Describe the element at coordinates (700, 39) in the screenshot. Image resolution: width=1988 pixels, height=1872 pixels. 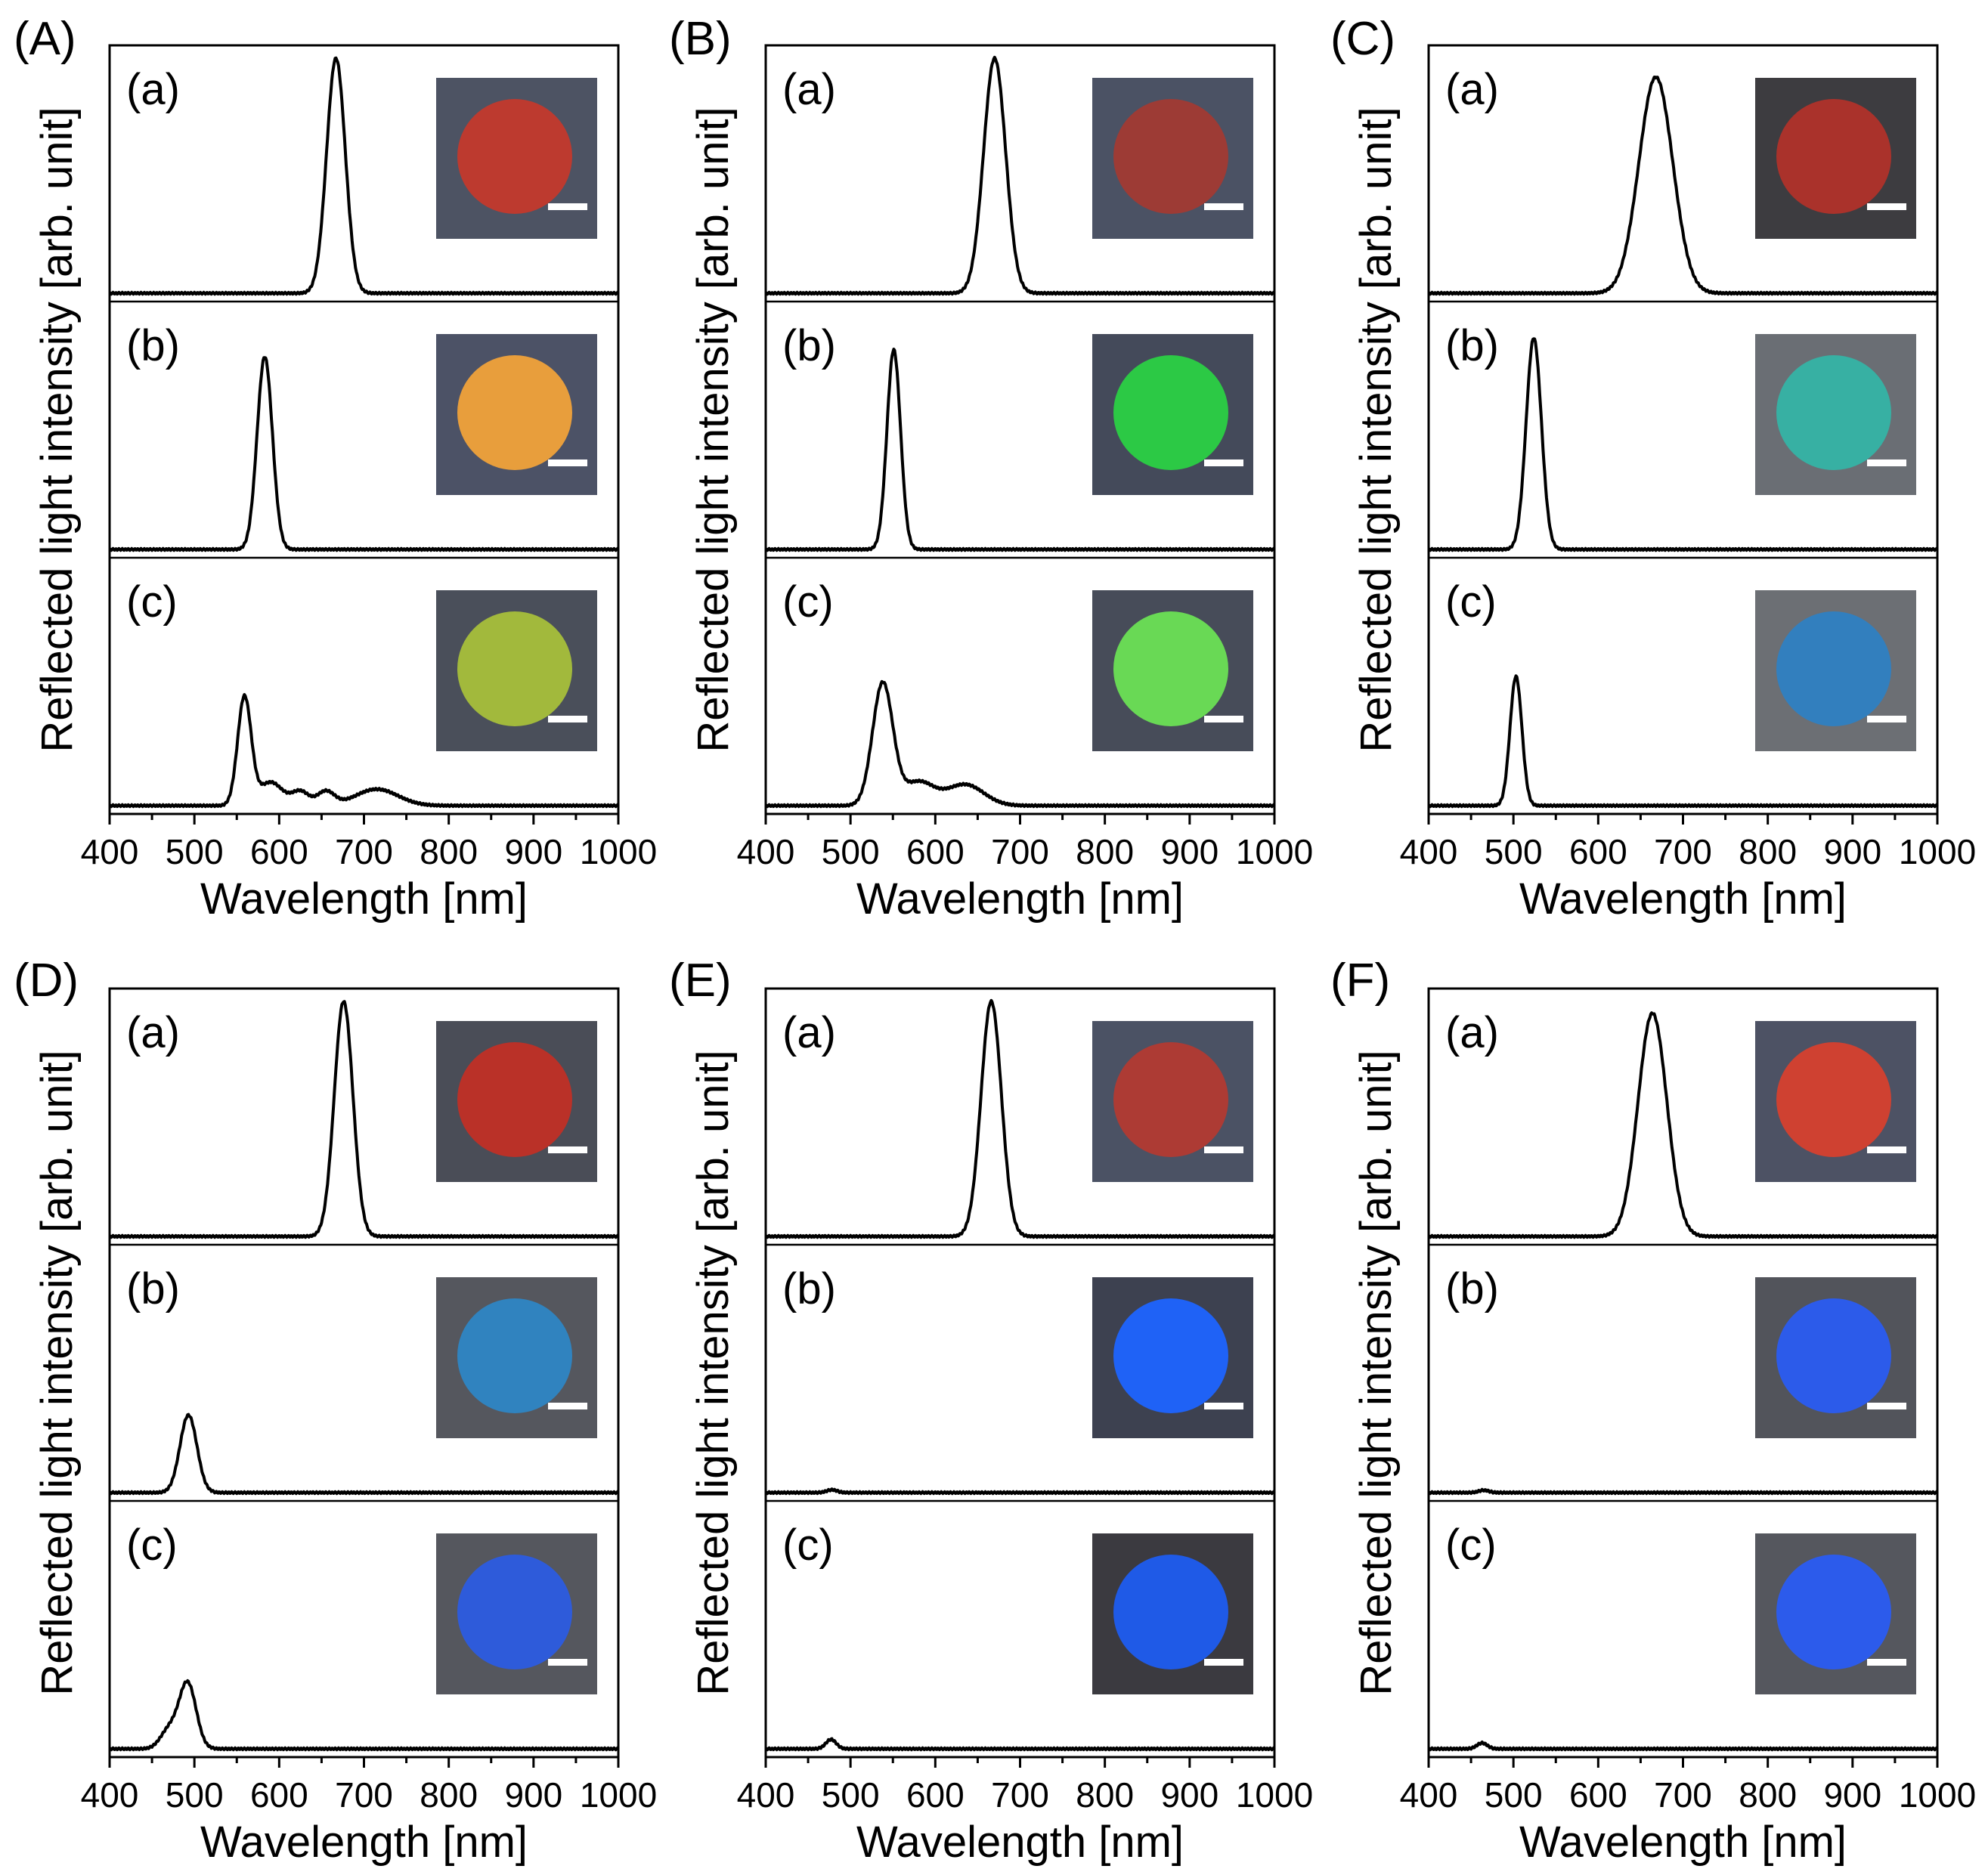
I see `panel-letter: (B)` at that location.